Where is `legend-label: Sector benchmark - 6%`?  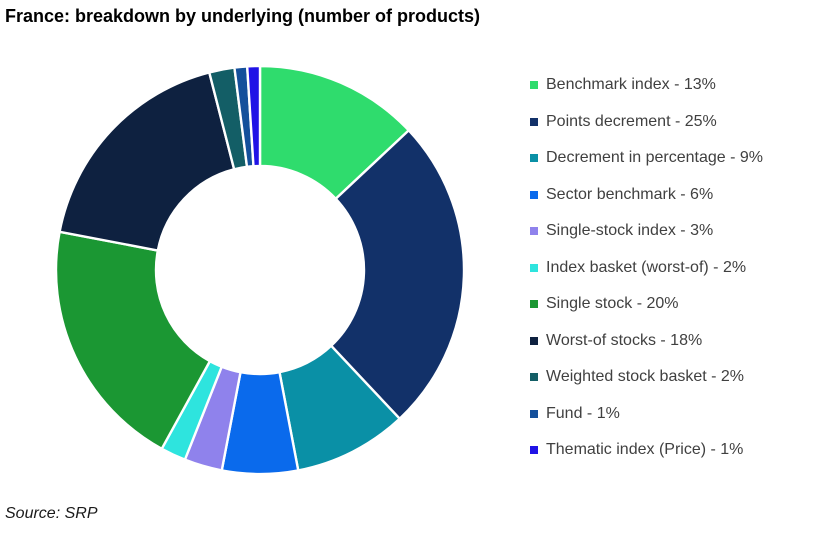 legend-label: Sector benchmark - 6% is located at coordinates (630, 194).